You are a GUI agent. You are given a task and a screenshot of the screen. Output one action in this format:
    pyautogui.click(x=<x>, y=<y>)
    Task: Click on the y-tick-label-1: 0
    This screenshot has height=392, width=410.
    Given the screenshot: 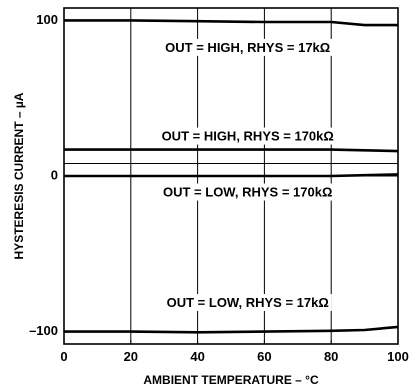 What is the action you would take?
    pyautogui.click(x=54, y=174)
    